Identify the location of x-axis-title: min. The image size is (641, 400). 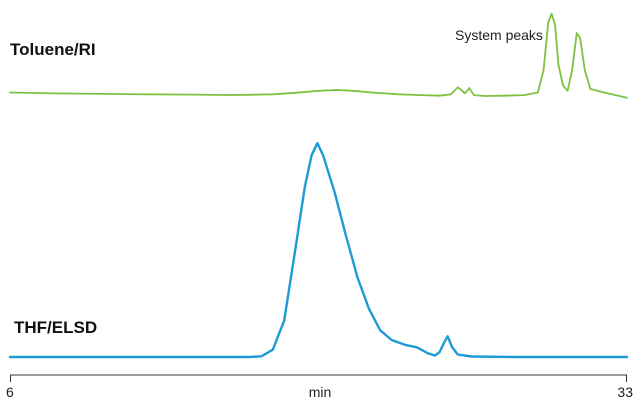
(320, 392).